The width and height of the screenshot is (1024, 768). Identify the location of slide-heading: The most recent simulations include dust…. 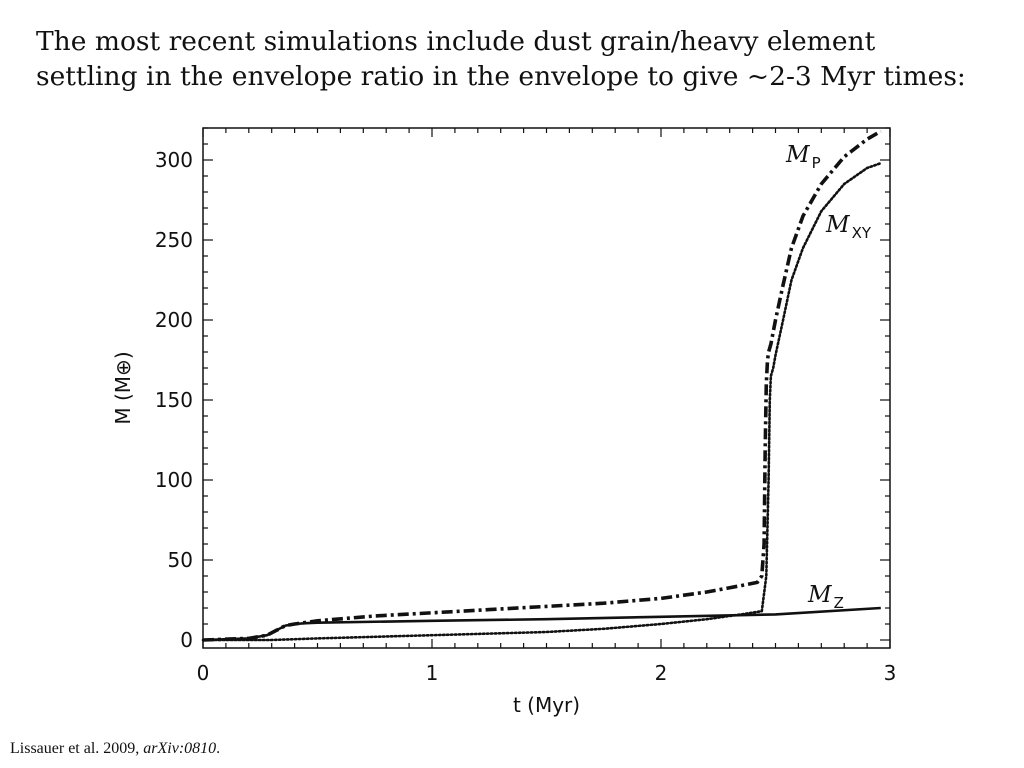
(516, 59).